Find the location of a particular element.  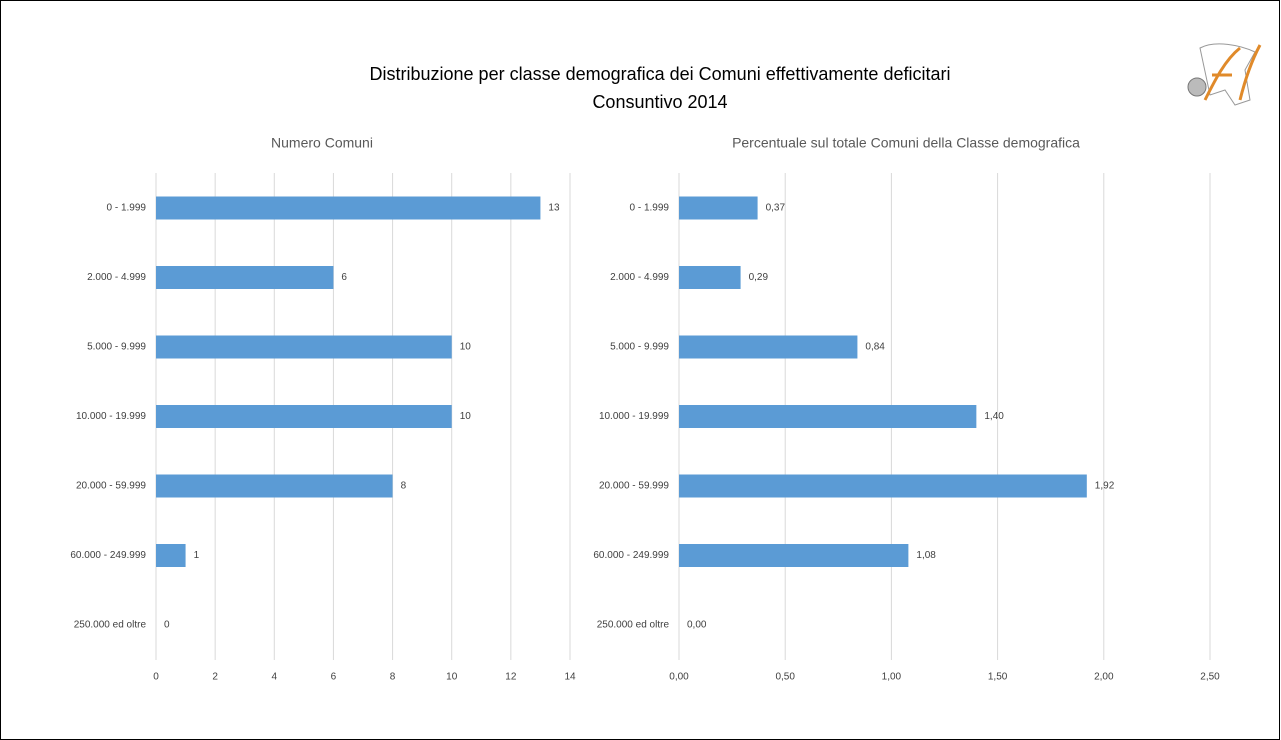

data-label: 1,92 is located at coordinates (1105, 486).